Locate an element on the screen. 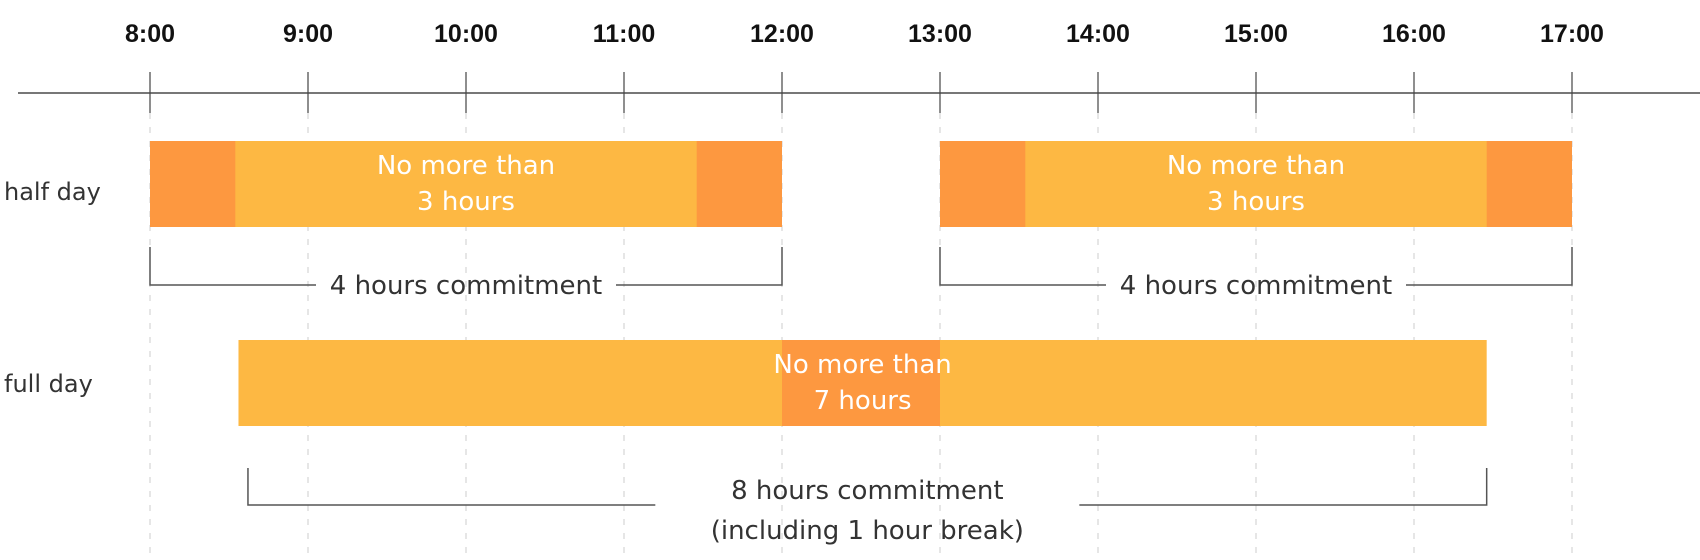 The width and height of the screenshot is (1700, 560). row-label: half day is located at coordinates (52, 192).